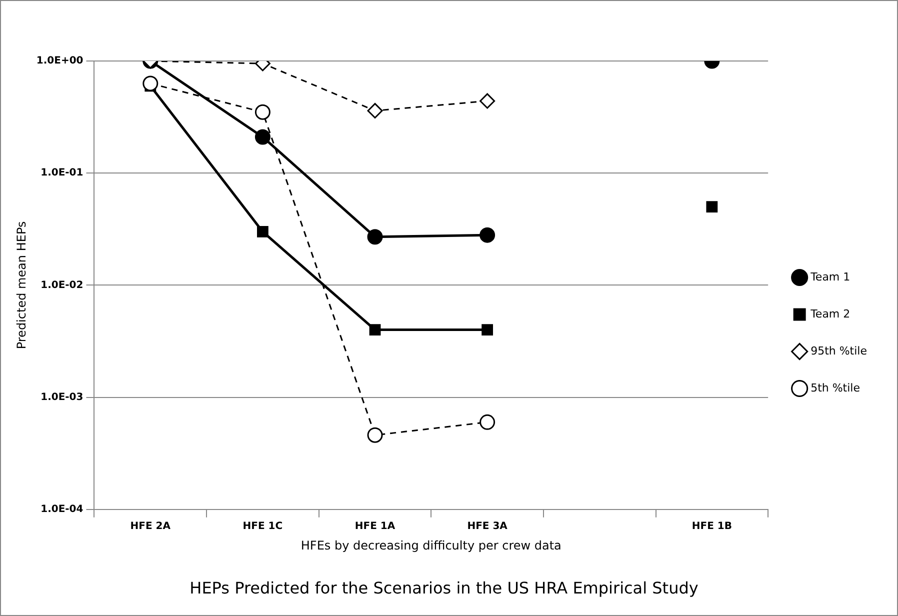 This screenshot has height=616, width=898. I want to click on x-tick-label: HFE 3A, so click(487, 526).